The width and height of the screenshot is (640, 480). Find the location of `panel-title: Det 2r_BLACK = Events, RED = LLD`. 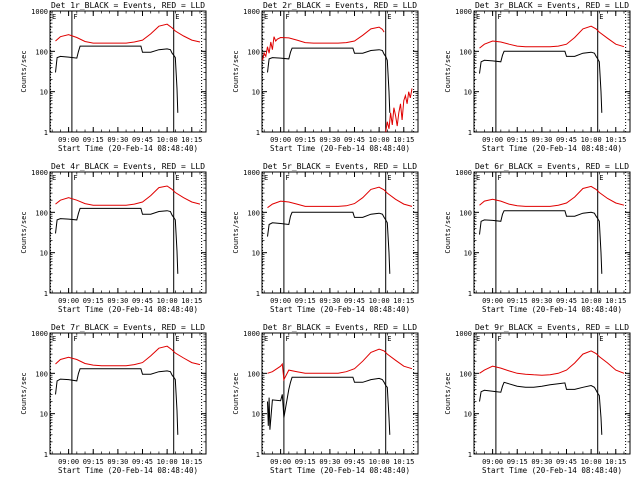

panel-title: Det 2r_BLACK = Events, RED = LLD is located at coordinates (340, 5).